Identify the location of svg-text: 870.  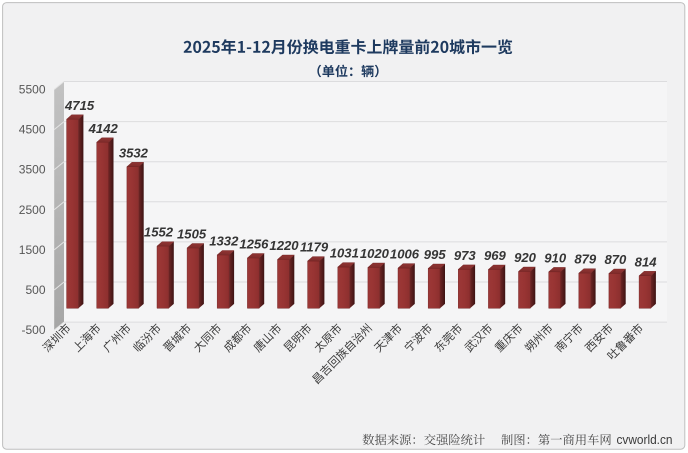
(615, 259).